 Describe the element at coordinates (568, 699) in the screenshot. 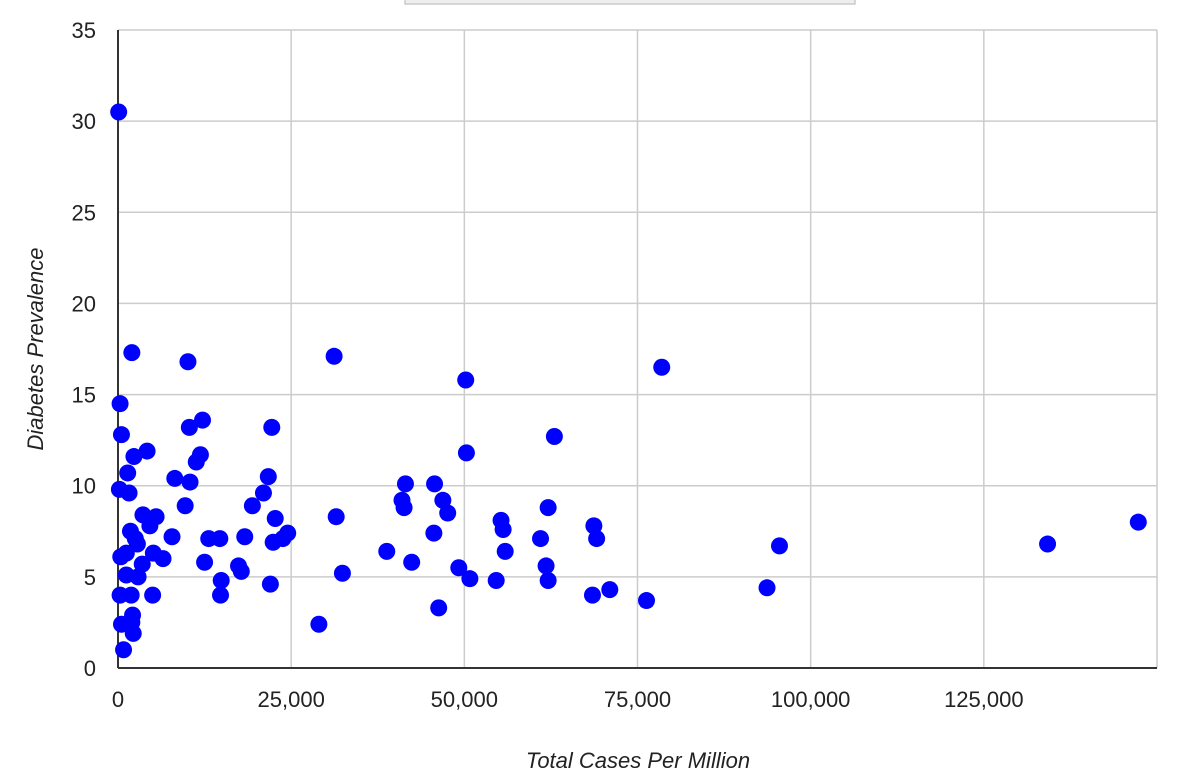

I see `x-tick-labels: 0 25,000 50,000 75,000 100,000 125,000` at that location.